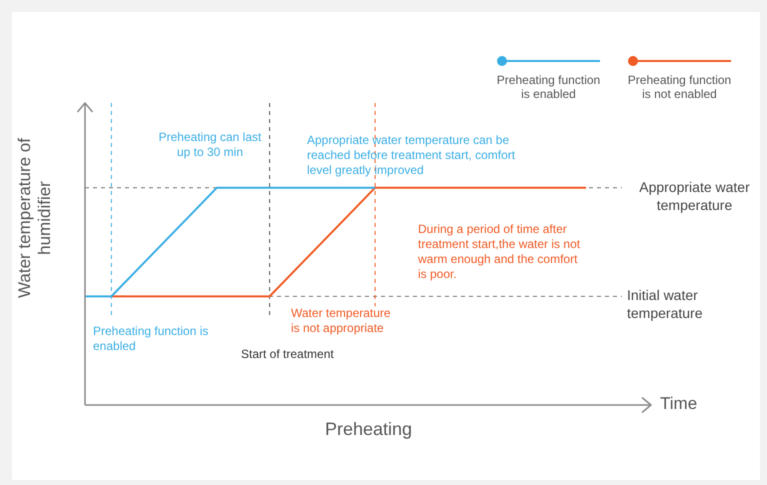 This screenshot has width=767, height=485. I want to click on legend-label: Preheating function is enabled, so click(549, 87).